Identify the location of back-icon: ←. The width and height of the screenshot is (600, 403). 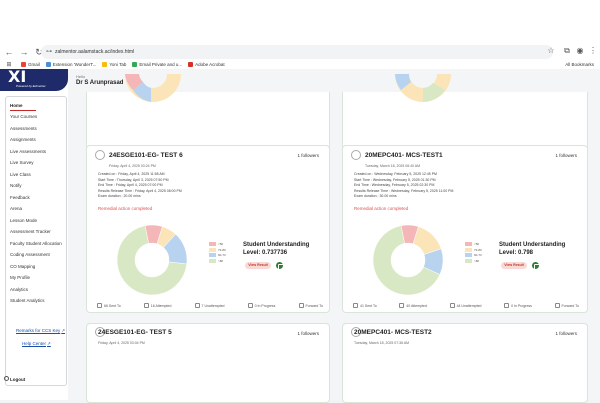
(9, 52).